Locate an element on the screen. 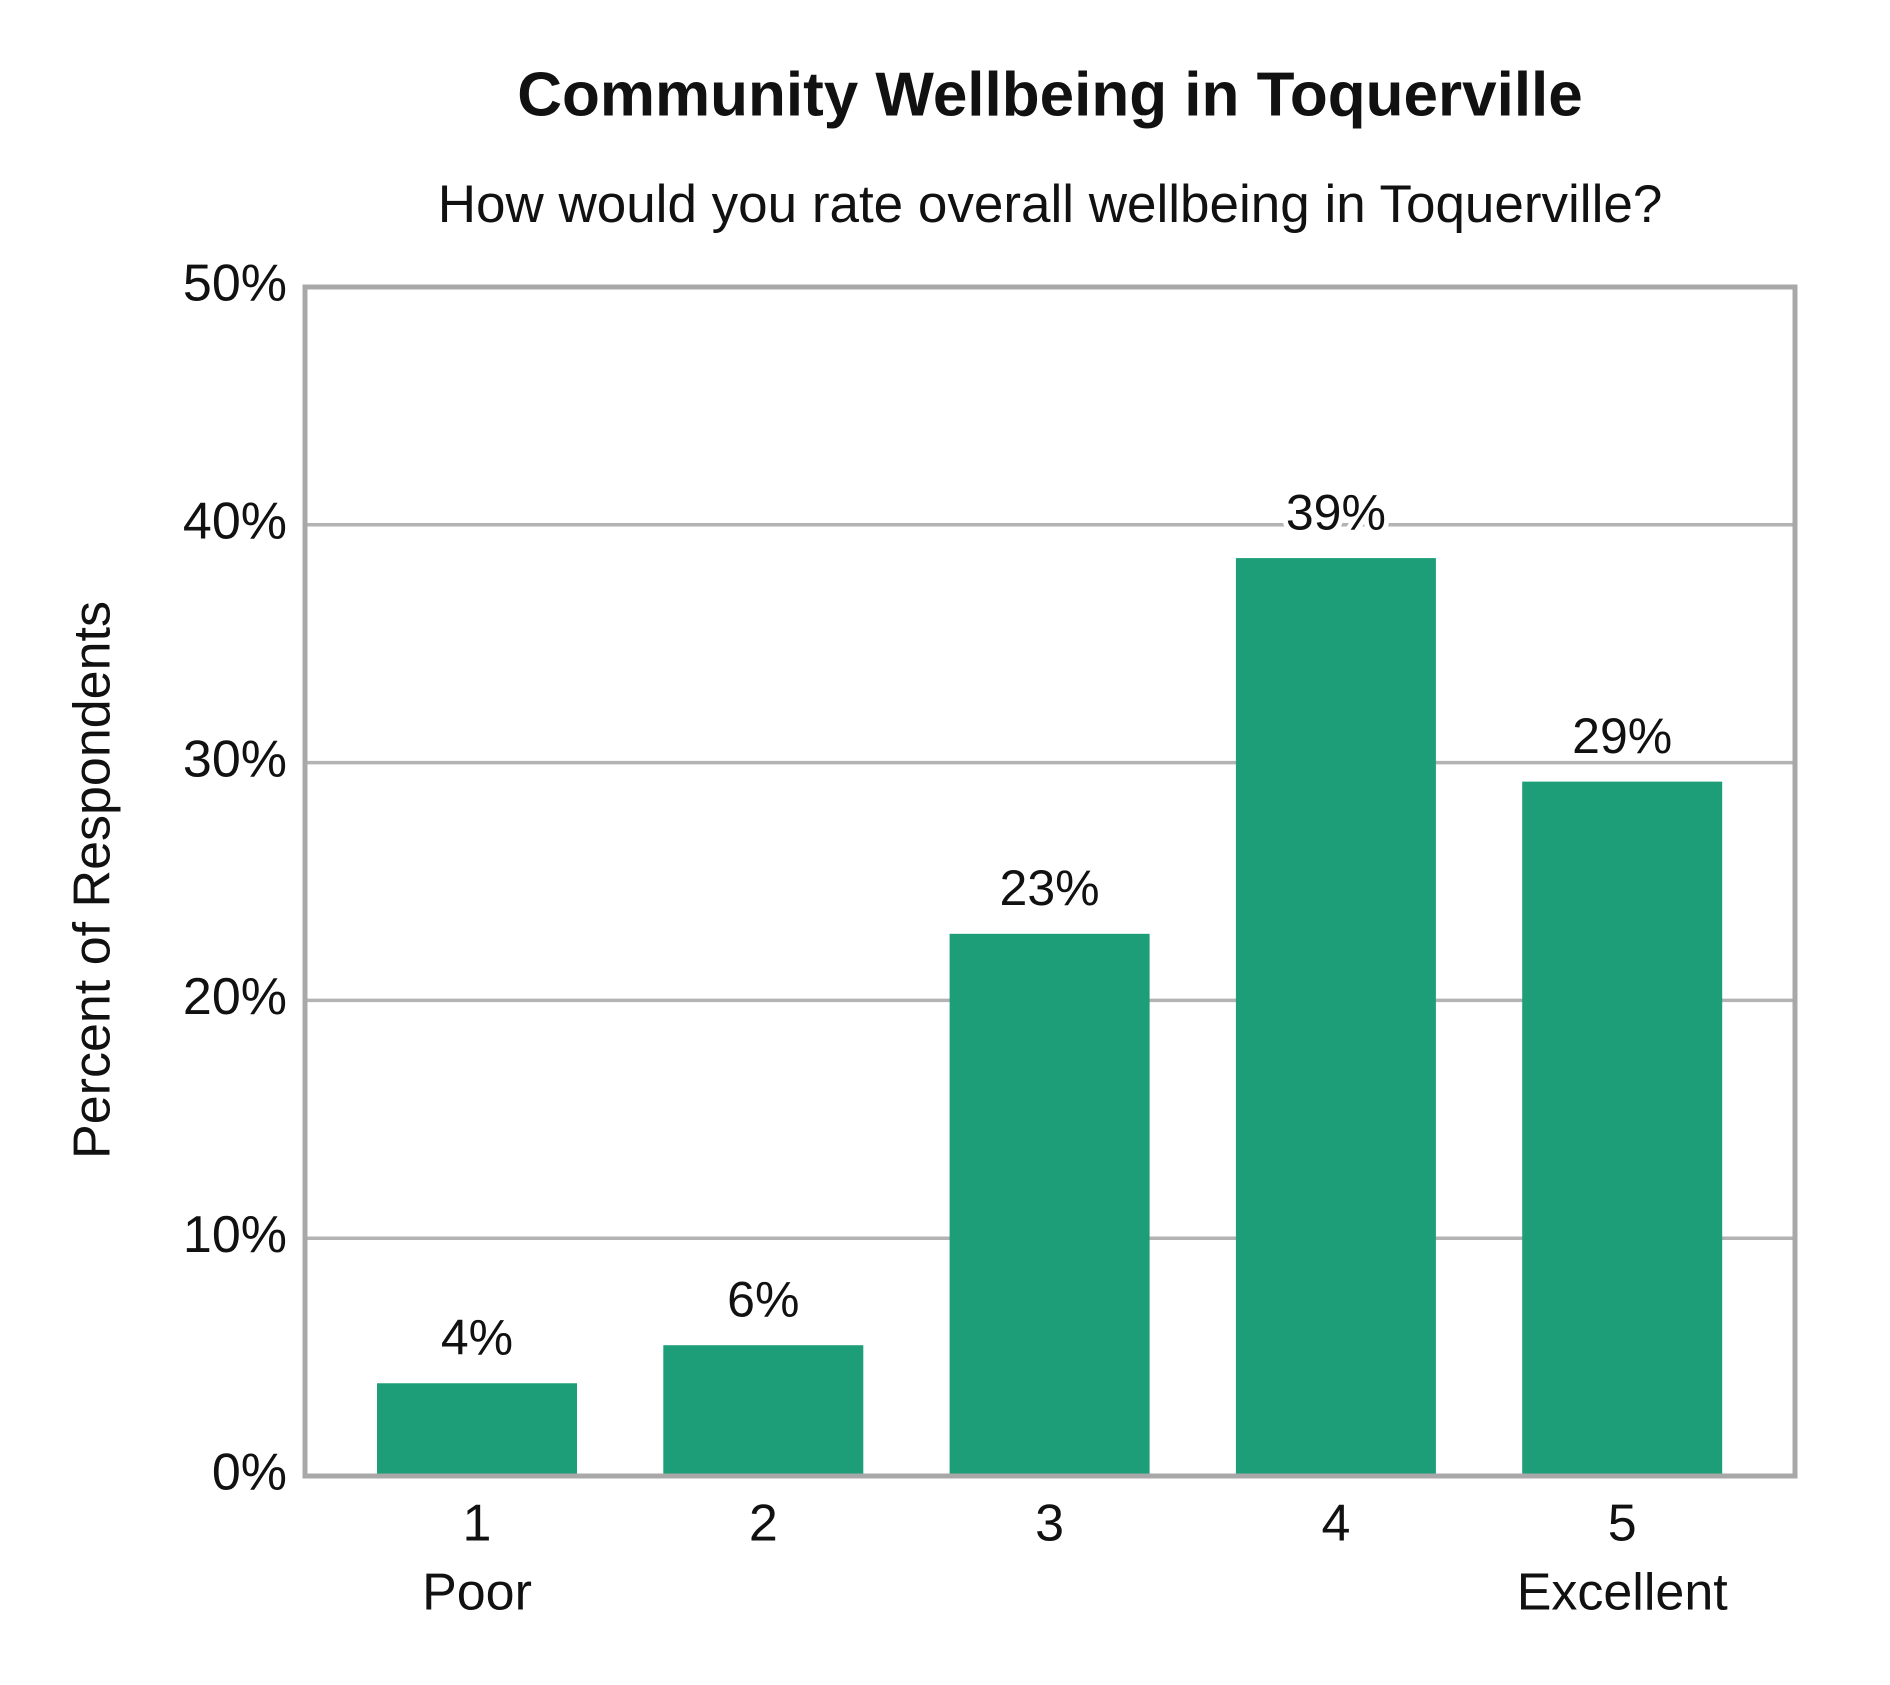 Image resolution: width=1890 pixels, height=1685 pixels. y-tick-label: 10% is located at coordinates (235, 1235).